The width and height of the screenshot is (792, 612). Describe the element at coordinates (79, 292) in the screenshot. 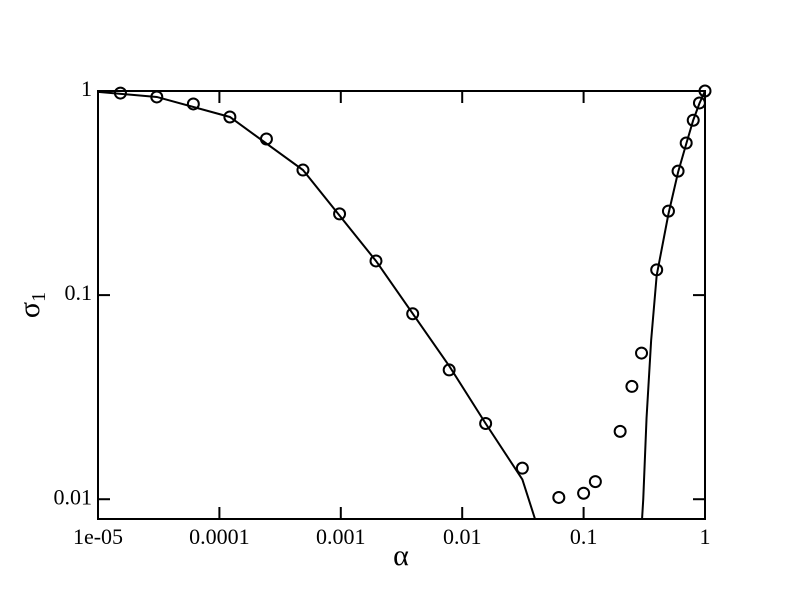

I see `y-tick-label: 0.1` at that location.